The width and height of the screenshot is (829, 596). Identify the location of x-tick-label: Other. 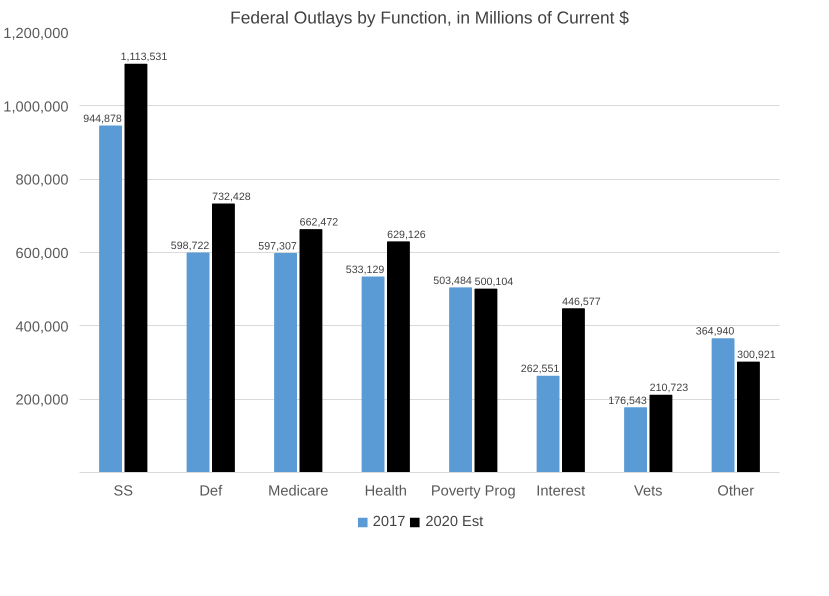
(735, 492).